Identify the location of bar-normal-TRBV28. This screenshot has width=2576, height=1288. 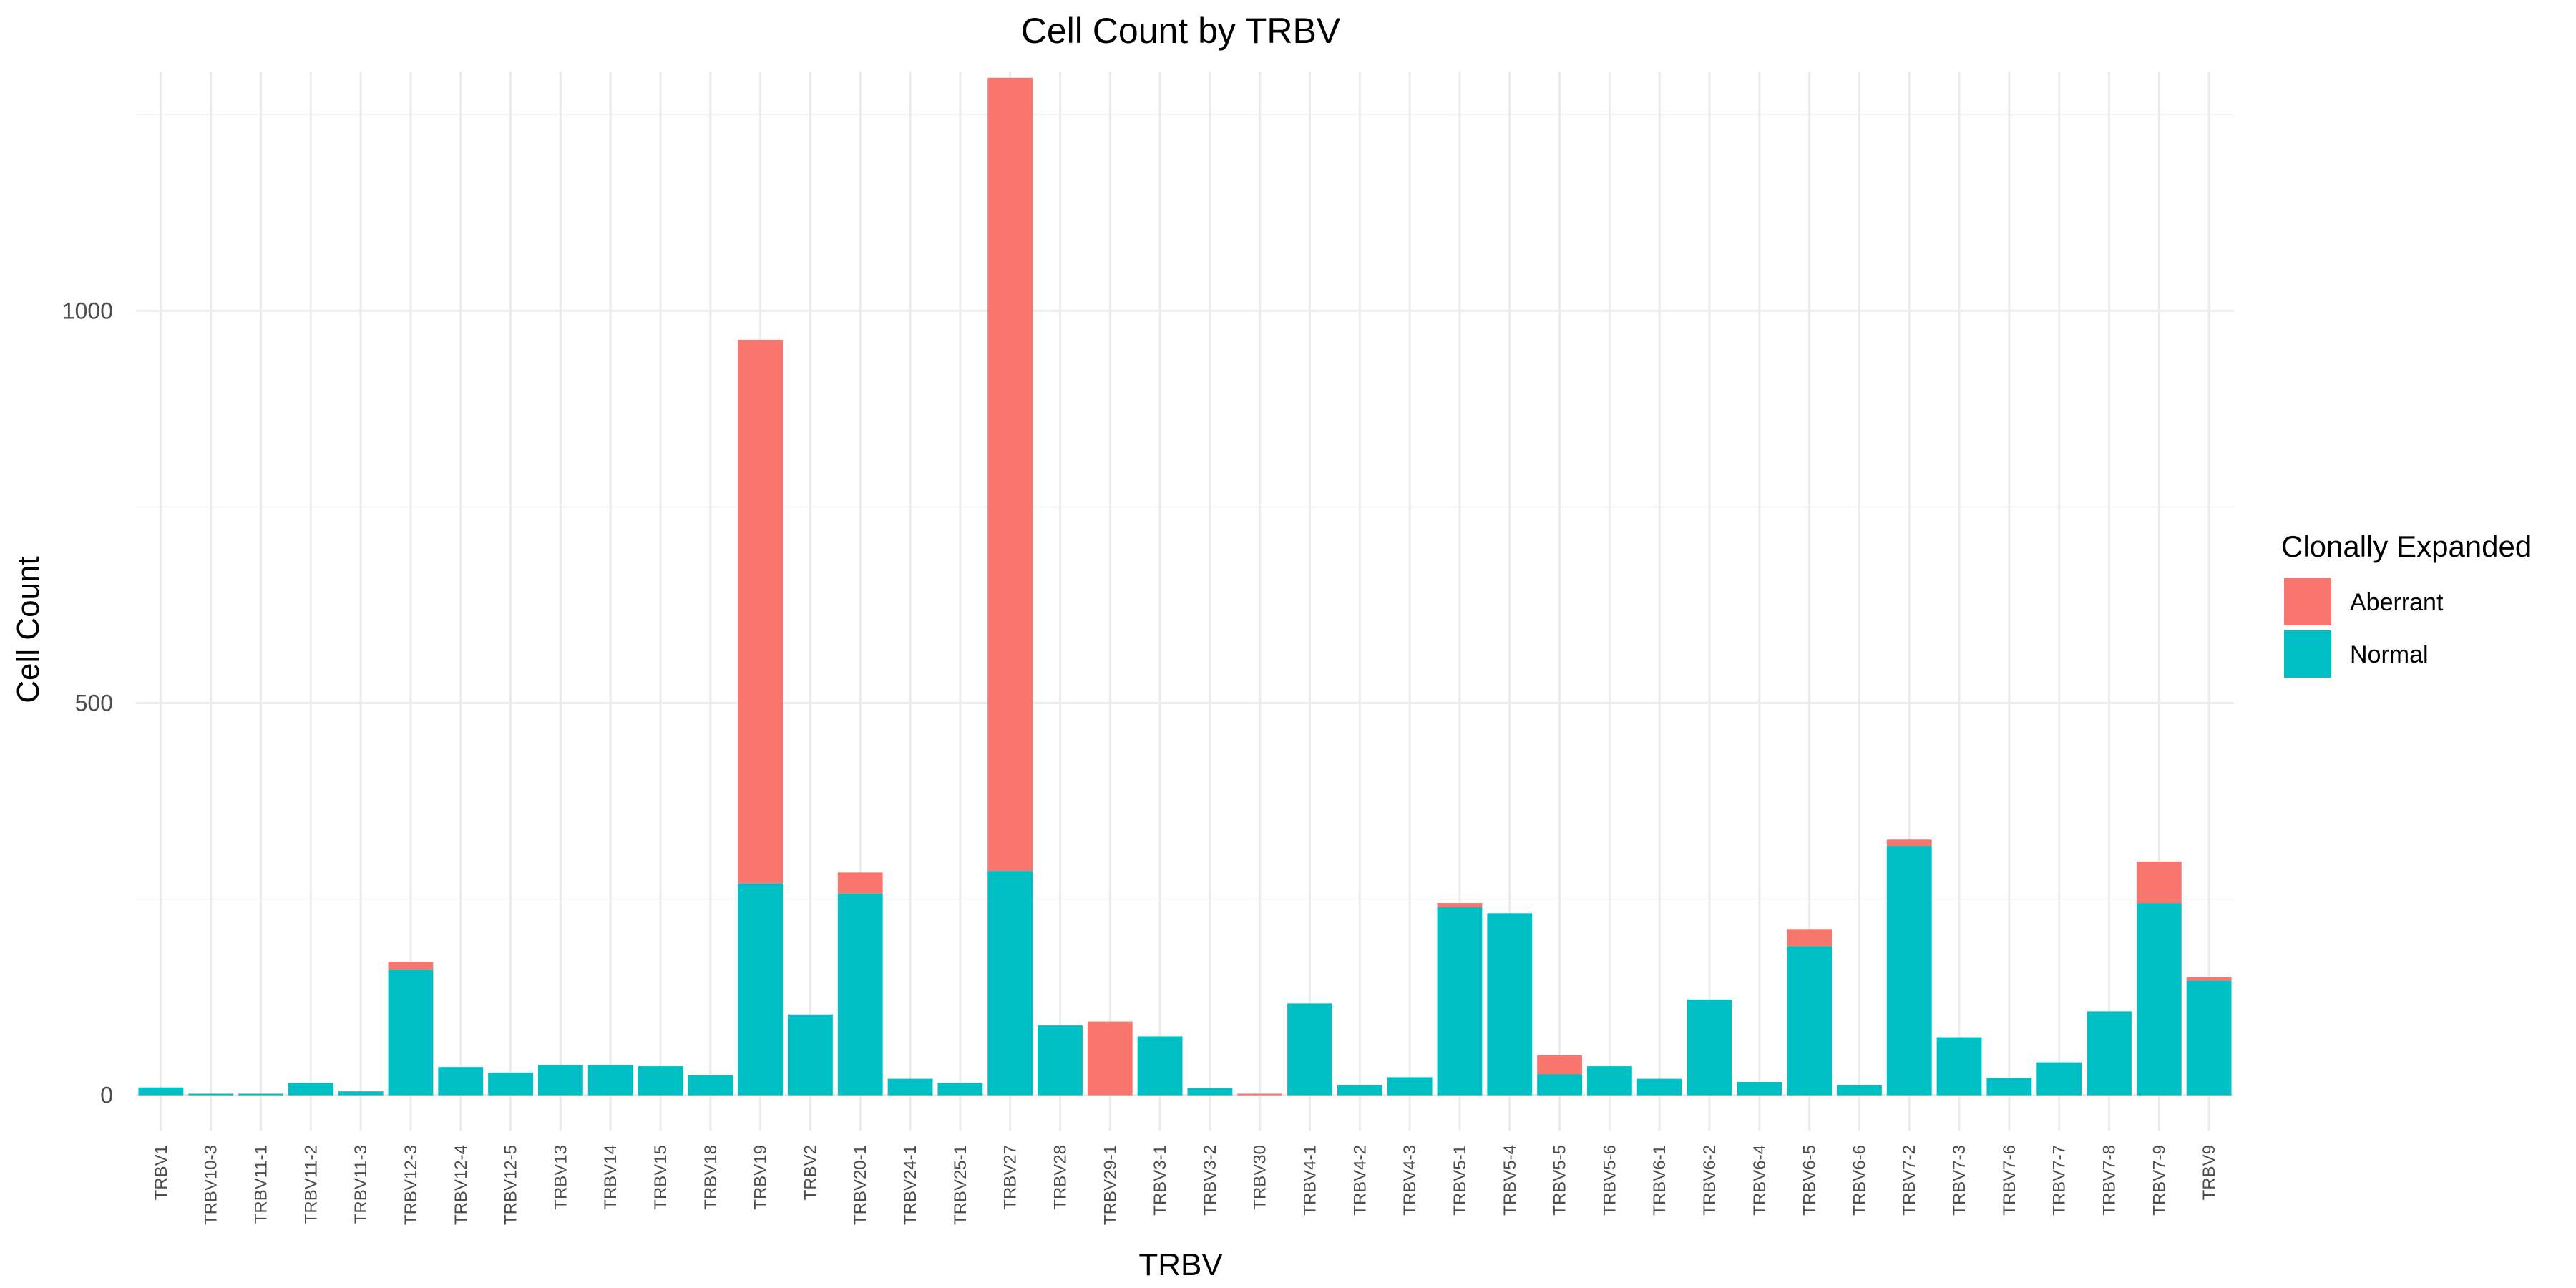
(1060, 1060).